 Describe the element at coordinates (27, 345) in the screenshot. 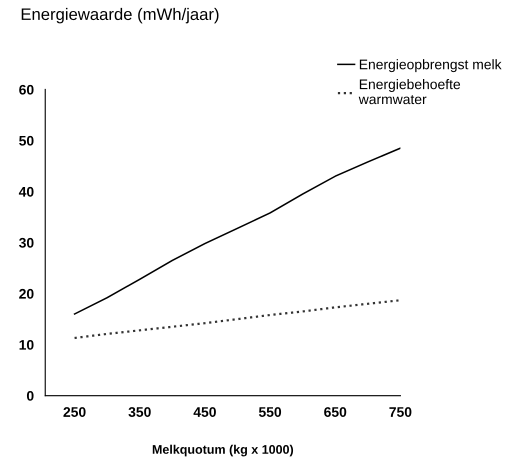

I see `y-tick-label: 10` at that location.